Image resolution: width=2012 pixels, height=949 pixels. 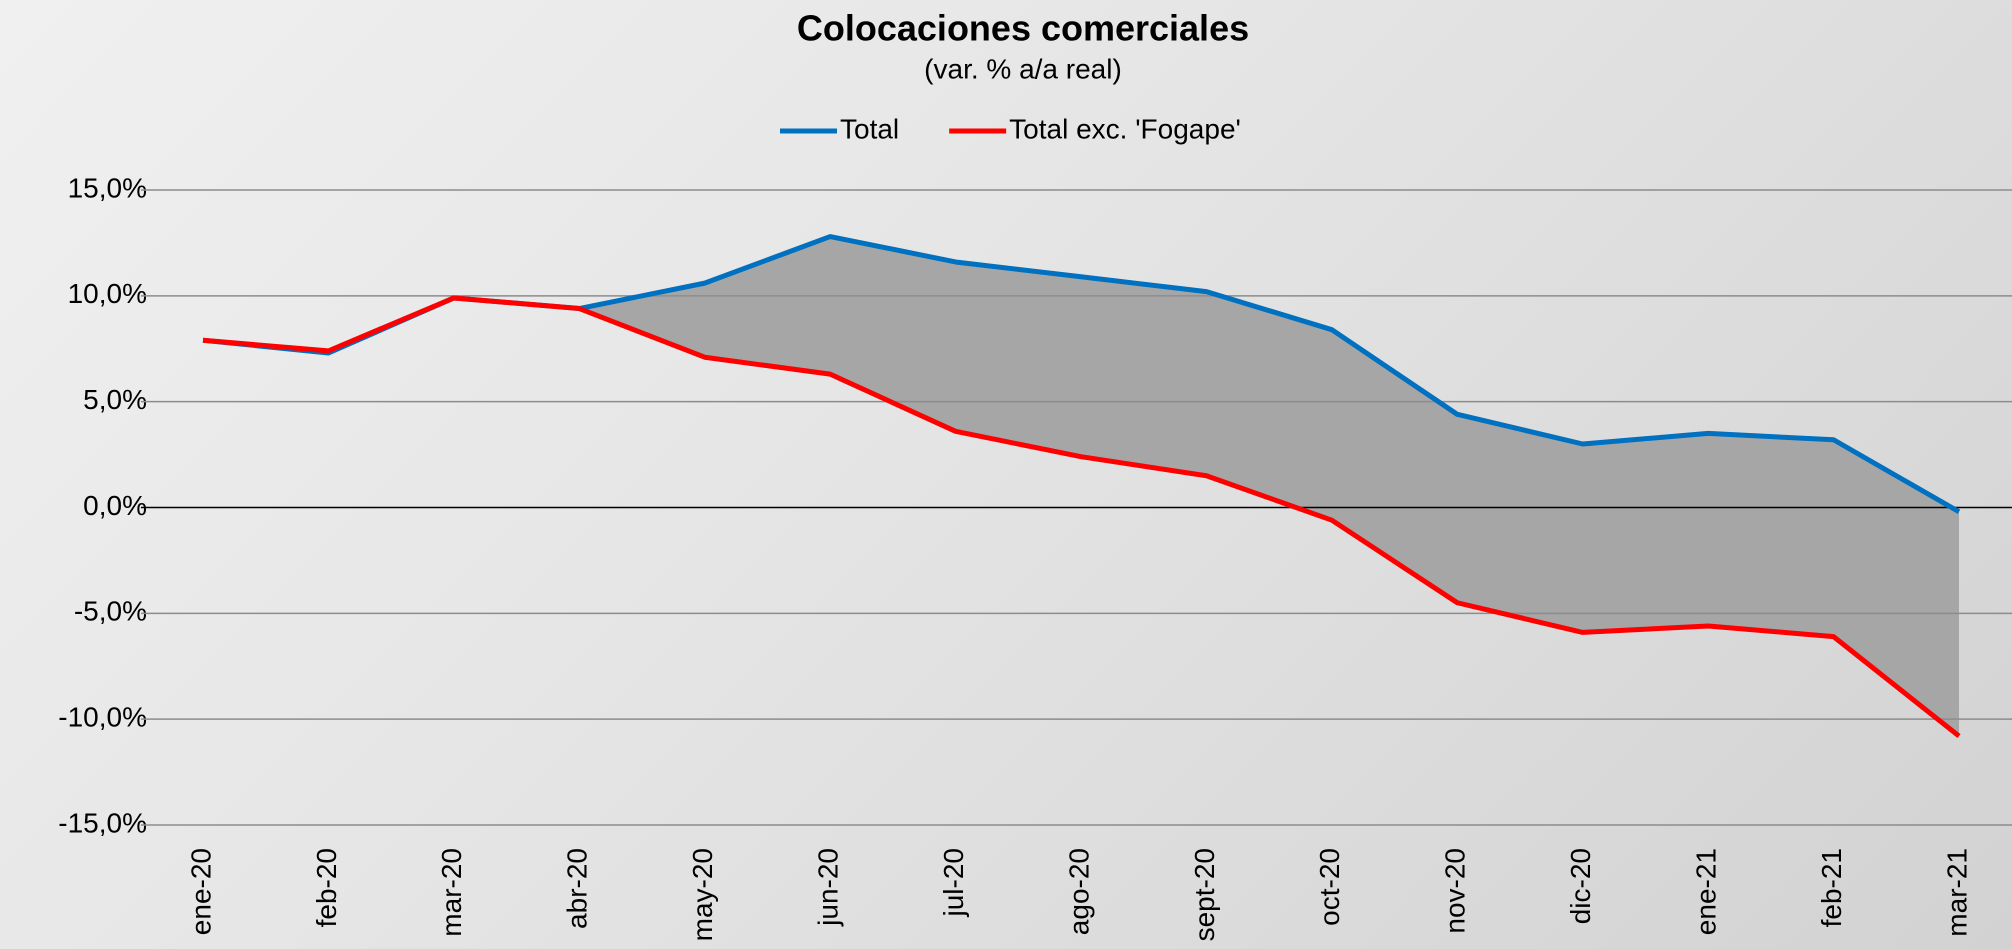 What do you see at coordinates (102, 717) in the screenshot?
I see `y-tick-label: -10,0%` at bounding box center [102, 717].